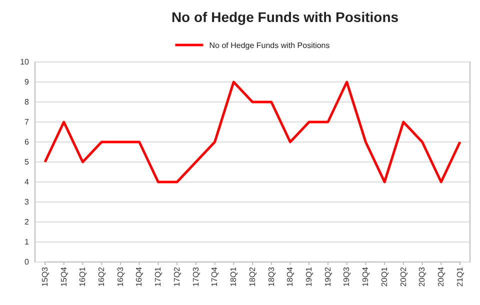 The width and height of the screenshot is (480, 305). What do you see at coordinates (27, 182) in the screenshot?
I see `y-tick-label: 4` at bounding box center [27, 182].